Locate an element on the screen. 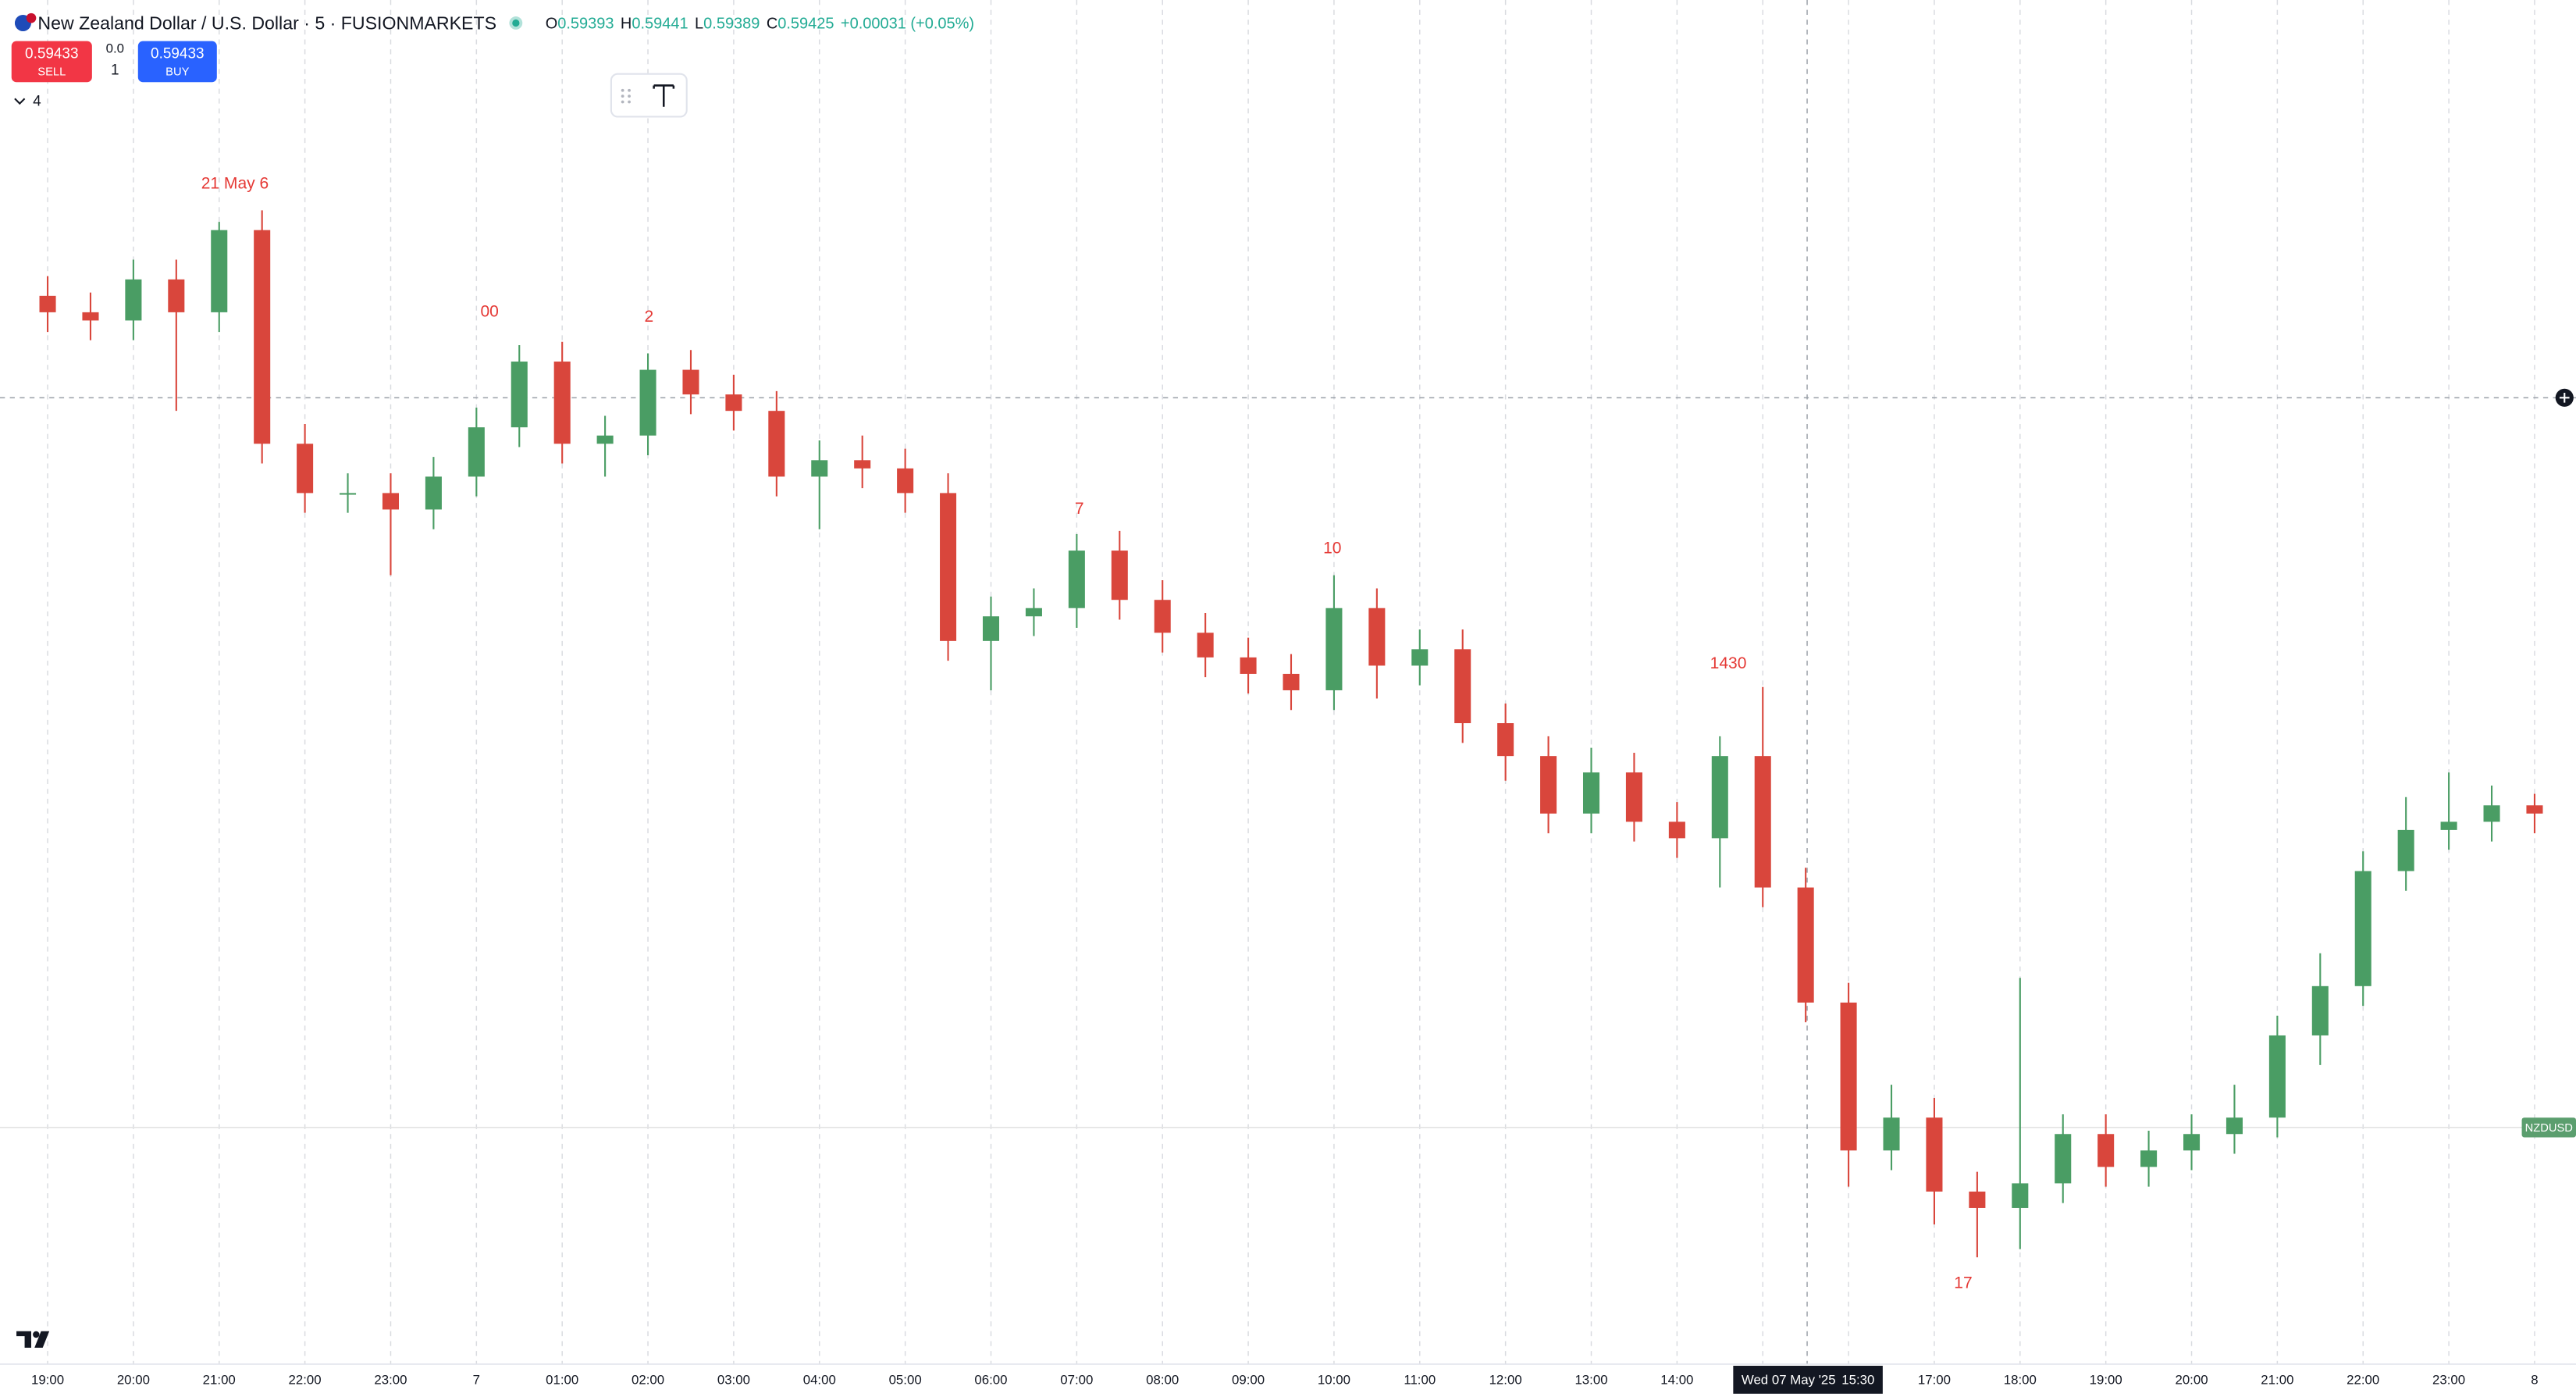 The height and width of the screenshot is (1397, 2576). ohlc-change: +0.00031 (+0.05%) is located at coordinates (908, 24).